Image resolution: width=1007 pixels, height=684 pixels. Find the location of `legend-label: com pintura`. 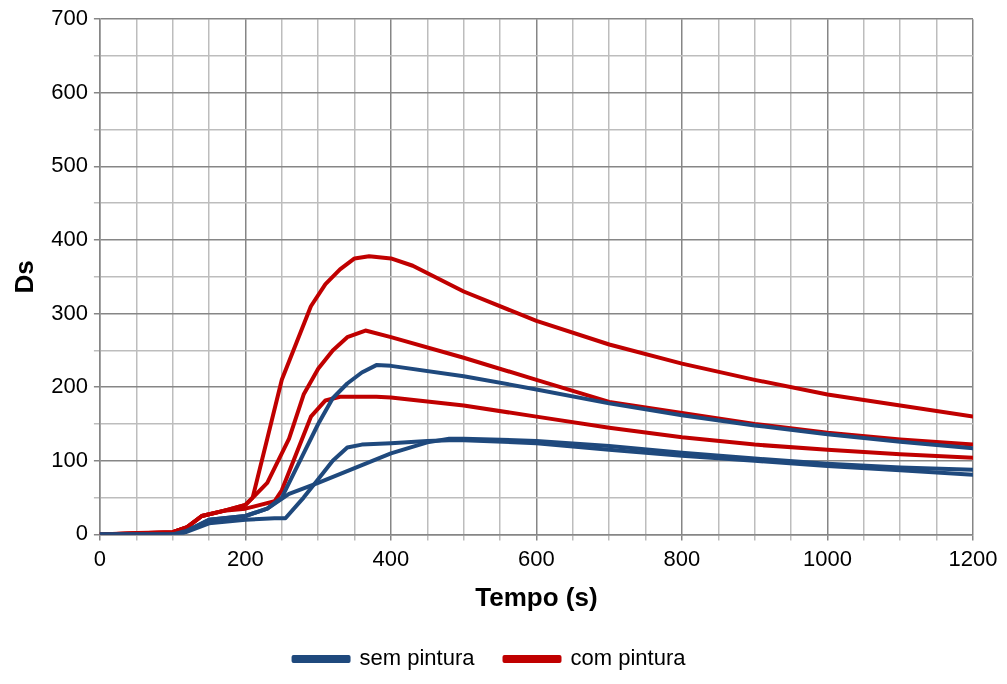

legend-label: com pintura is located at coordinates (628, 658).